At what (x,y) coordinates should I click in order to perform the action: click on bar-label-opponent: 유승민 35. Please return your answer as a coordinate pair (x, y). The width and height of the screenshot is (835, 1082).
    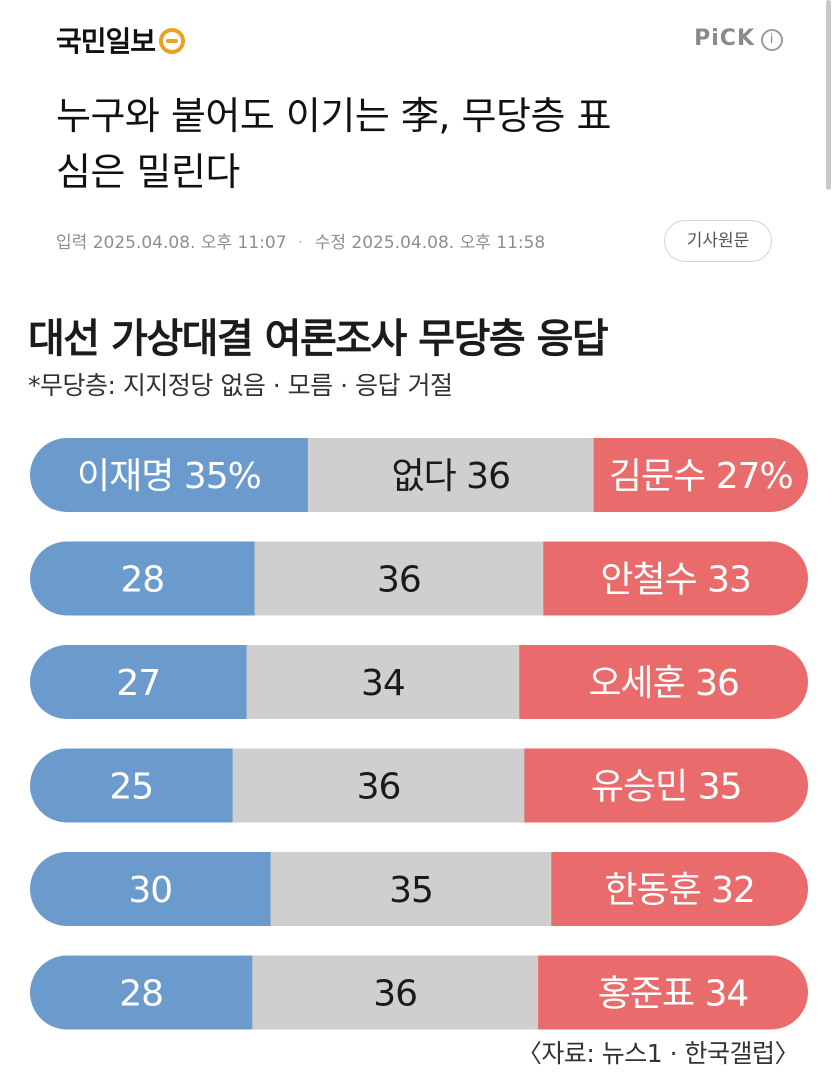
    Looking at the image, I should click on (666, 787).